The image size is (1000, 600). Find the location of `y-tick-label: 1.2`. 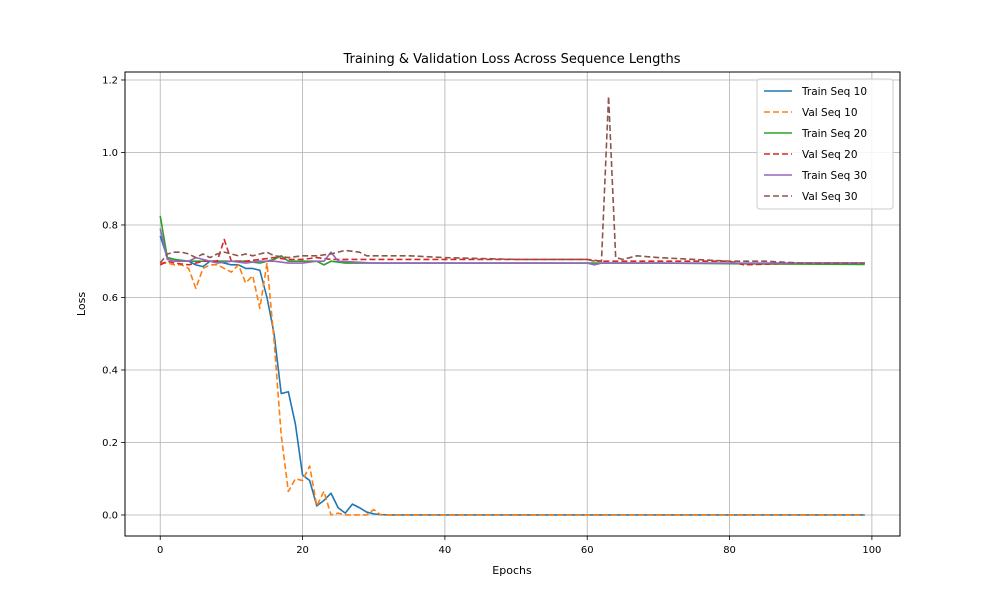

y-tick-label: 1.2 is located at coordinates (110, 80).